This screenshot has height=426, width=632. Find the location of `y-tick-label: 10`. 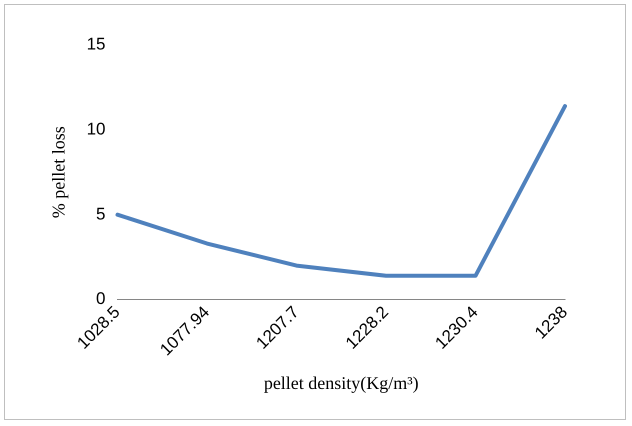

y-tick-label: 10 is located at coordinates (96, 129).